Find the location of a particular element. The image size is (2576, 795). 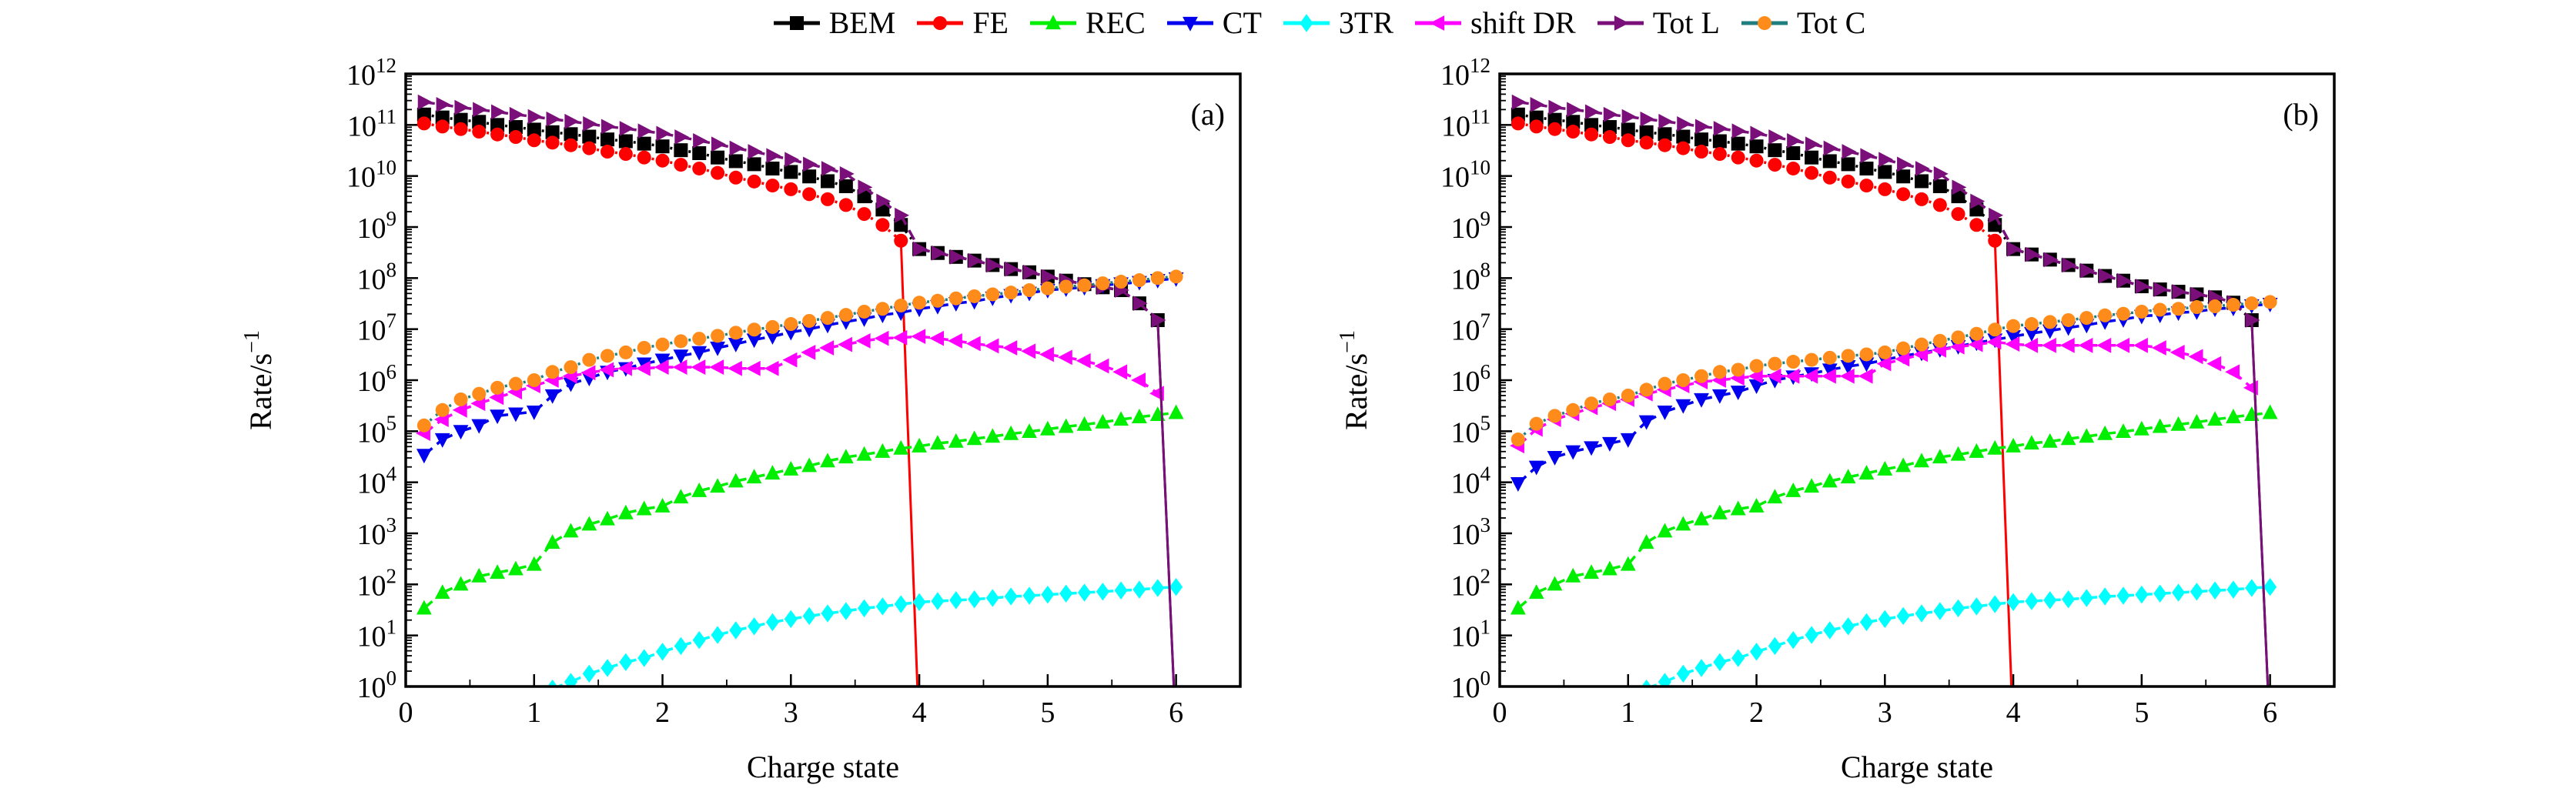

y-tick-label: 1010 is located at coordinates (1465, 175).